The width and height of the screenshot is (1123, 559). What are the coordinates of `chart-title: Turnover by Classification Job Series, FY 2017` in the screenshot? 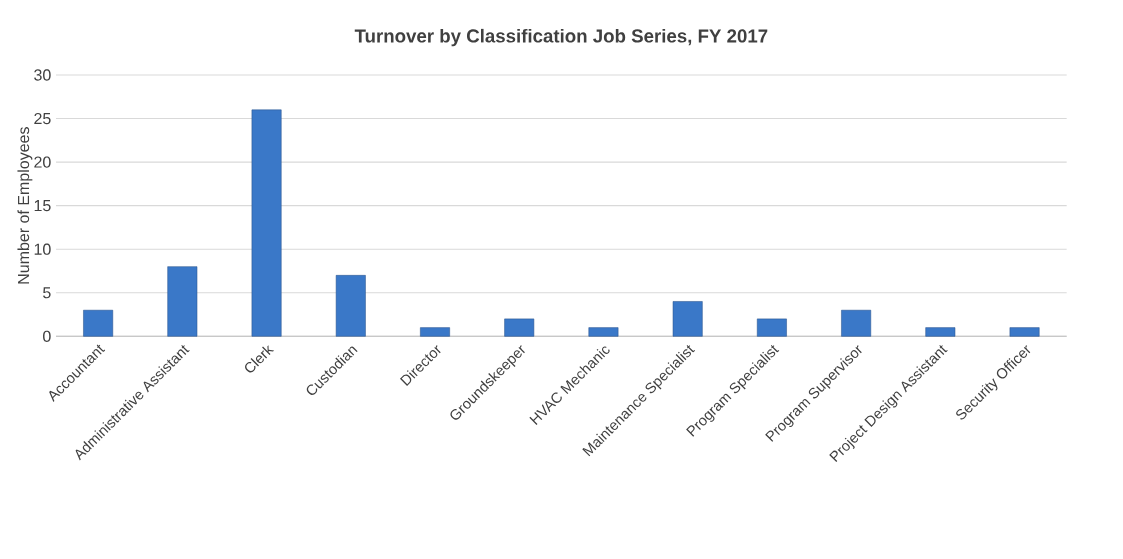 It's located at (561, 37).